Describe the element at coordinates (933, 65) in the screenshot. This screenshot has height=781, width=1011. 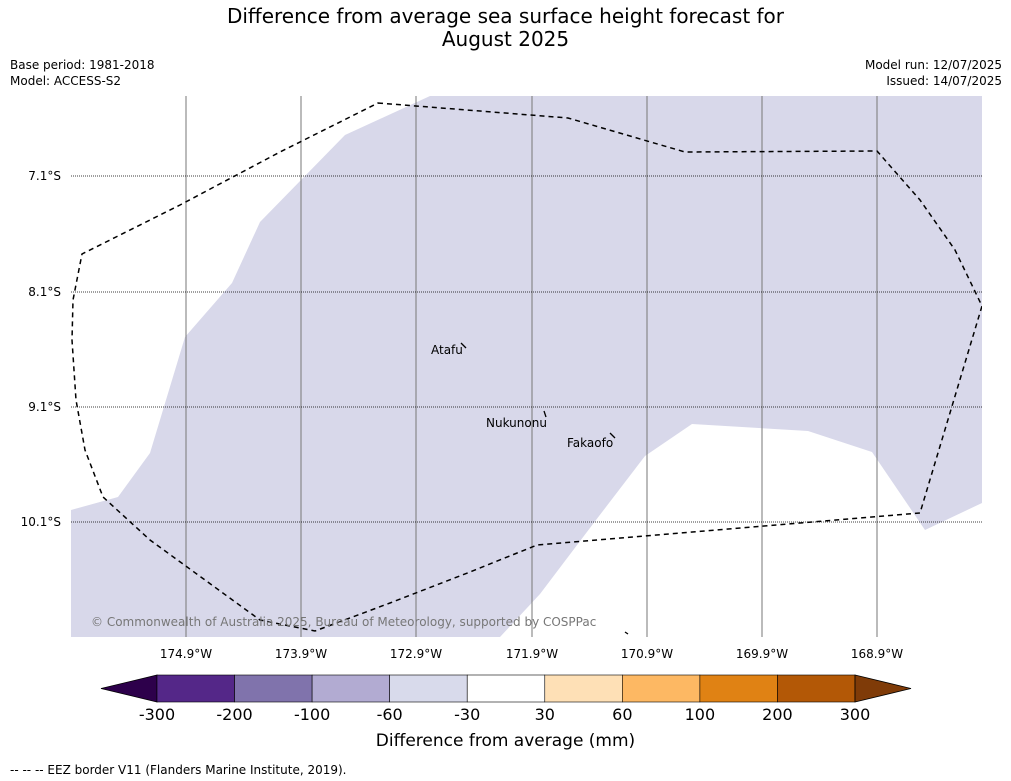
I see `model-run: Model run: 12/07/2025` at that location.